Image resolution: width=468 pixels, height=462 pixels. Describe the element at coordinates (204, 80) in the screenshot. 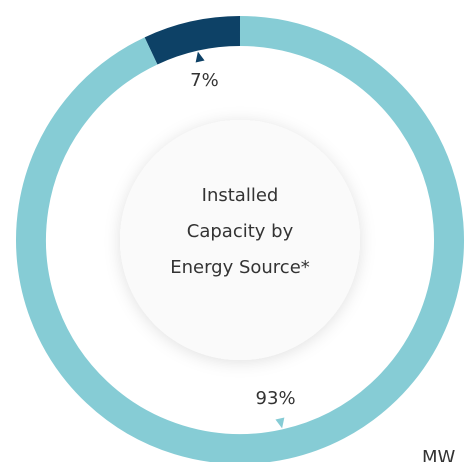

I see `value-label: 7%` at that location.